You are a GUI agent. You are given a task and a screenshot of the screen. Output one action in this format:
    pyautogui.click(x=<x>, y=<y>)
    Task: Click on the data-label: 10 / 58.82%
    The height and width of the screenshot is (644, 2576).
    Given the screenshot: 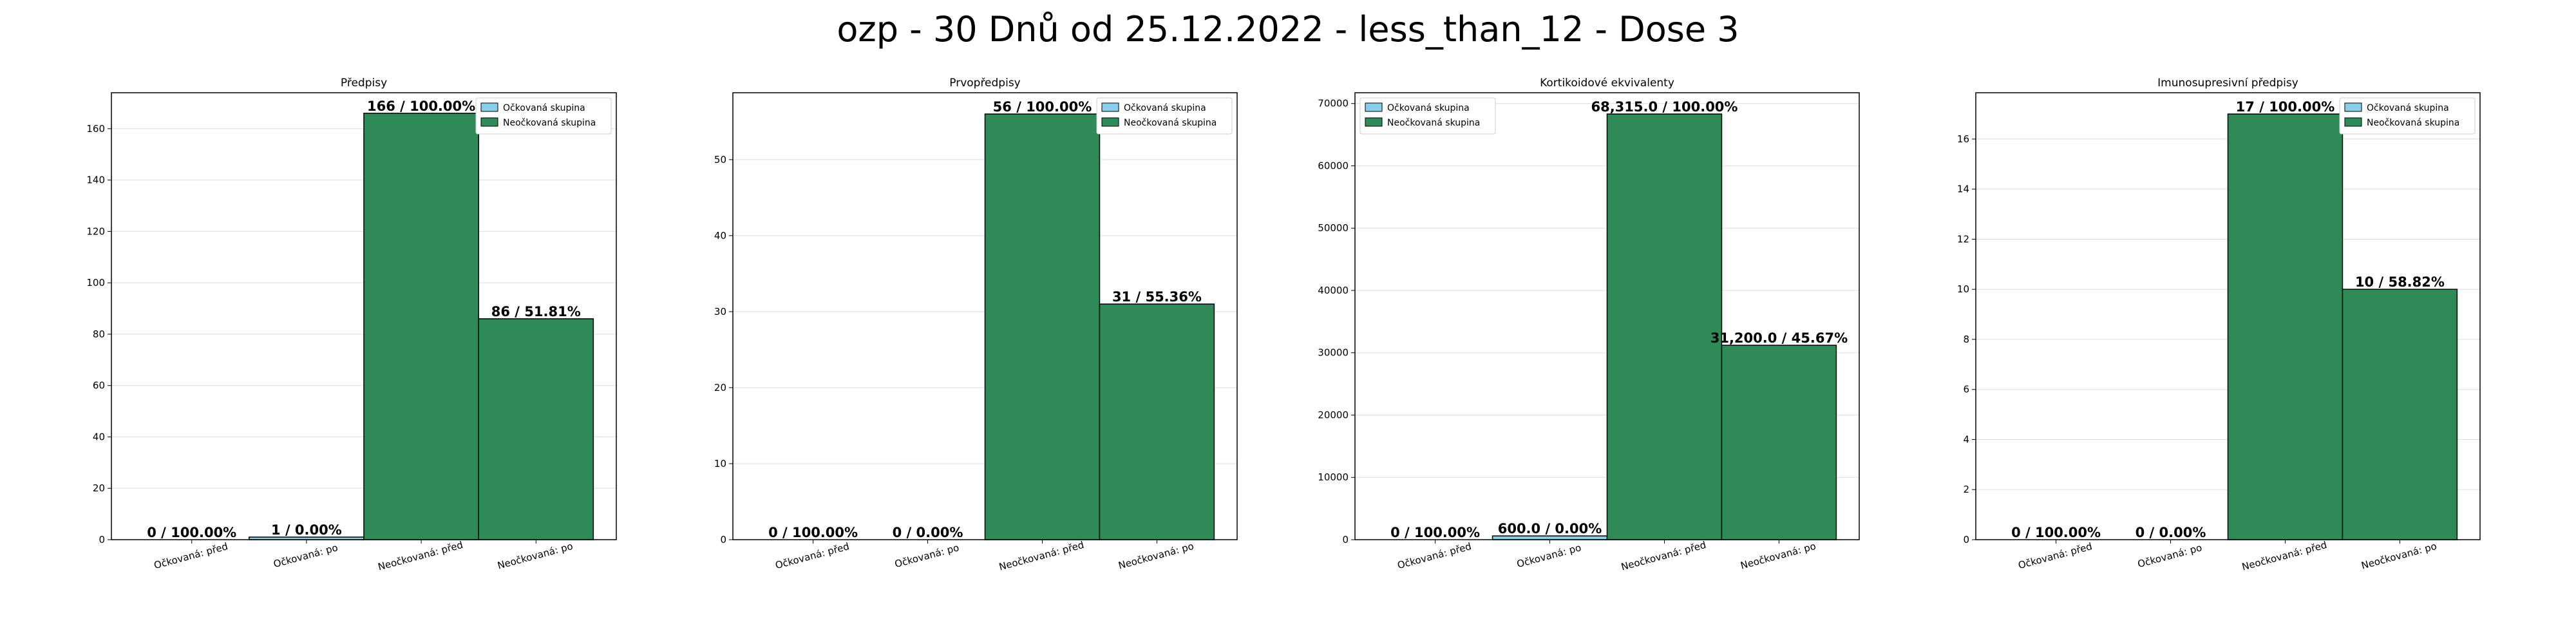 What is the action you would take?
    pyautogui.click(x=2400, y=282)
    